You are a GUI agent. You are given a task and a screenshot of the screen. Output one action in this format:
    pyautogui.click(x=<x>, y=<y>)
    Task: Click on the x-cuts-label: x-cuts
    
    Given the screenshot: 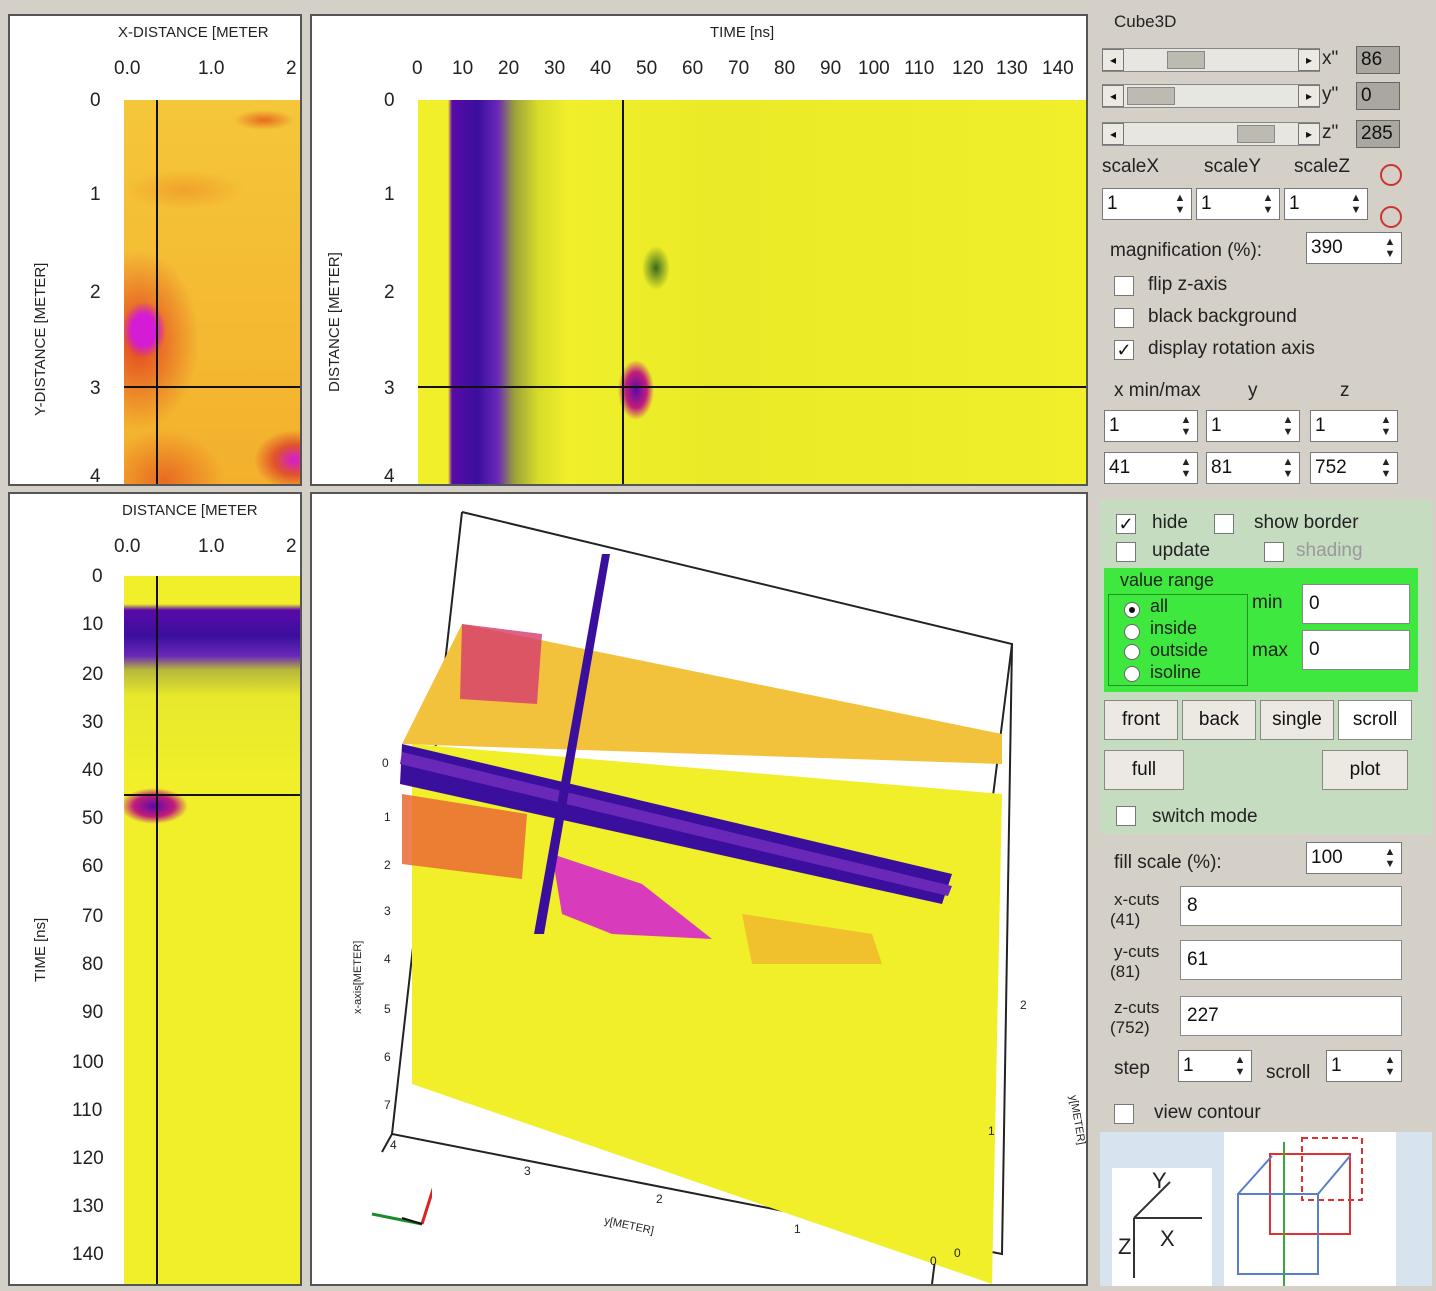 What is the action you would take?
    pyautogui.click(x=1137, y=899)
    